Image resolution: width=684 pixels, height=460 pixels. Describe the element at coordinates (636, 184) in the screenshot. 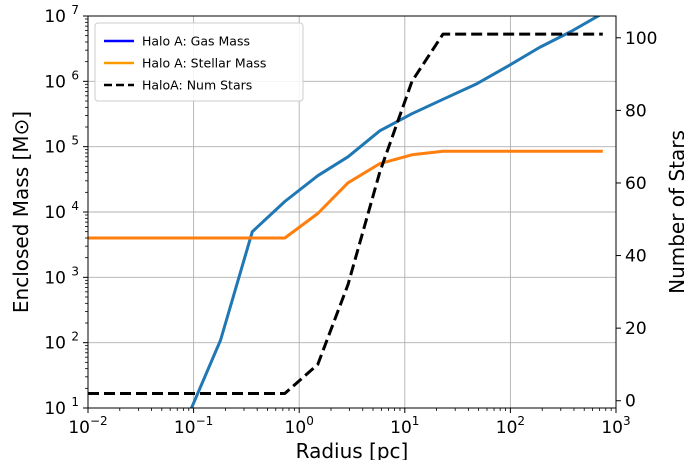

I see `y2-tick-label: 60` at that location.